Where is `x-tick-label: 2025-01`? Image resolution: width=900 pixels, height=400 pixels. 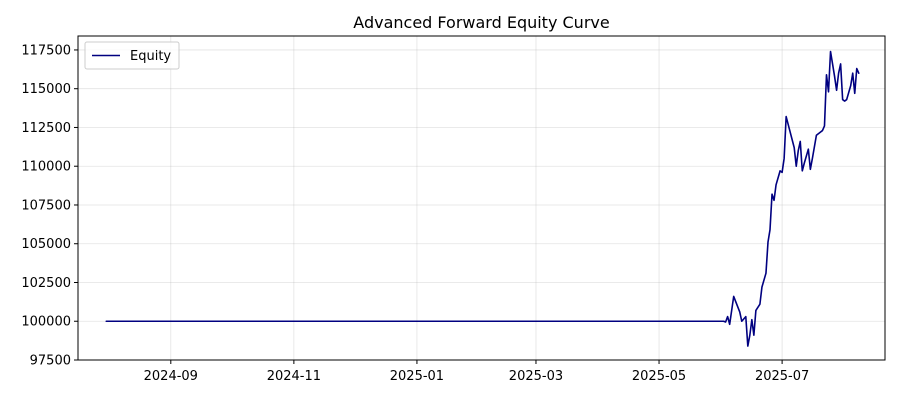 x-tick-label: 2025-01 is located at coordinates (417, 376).